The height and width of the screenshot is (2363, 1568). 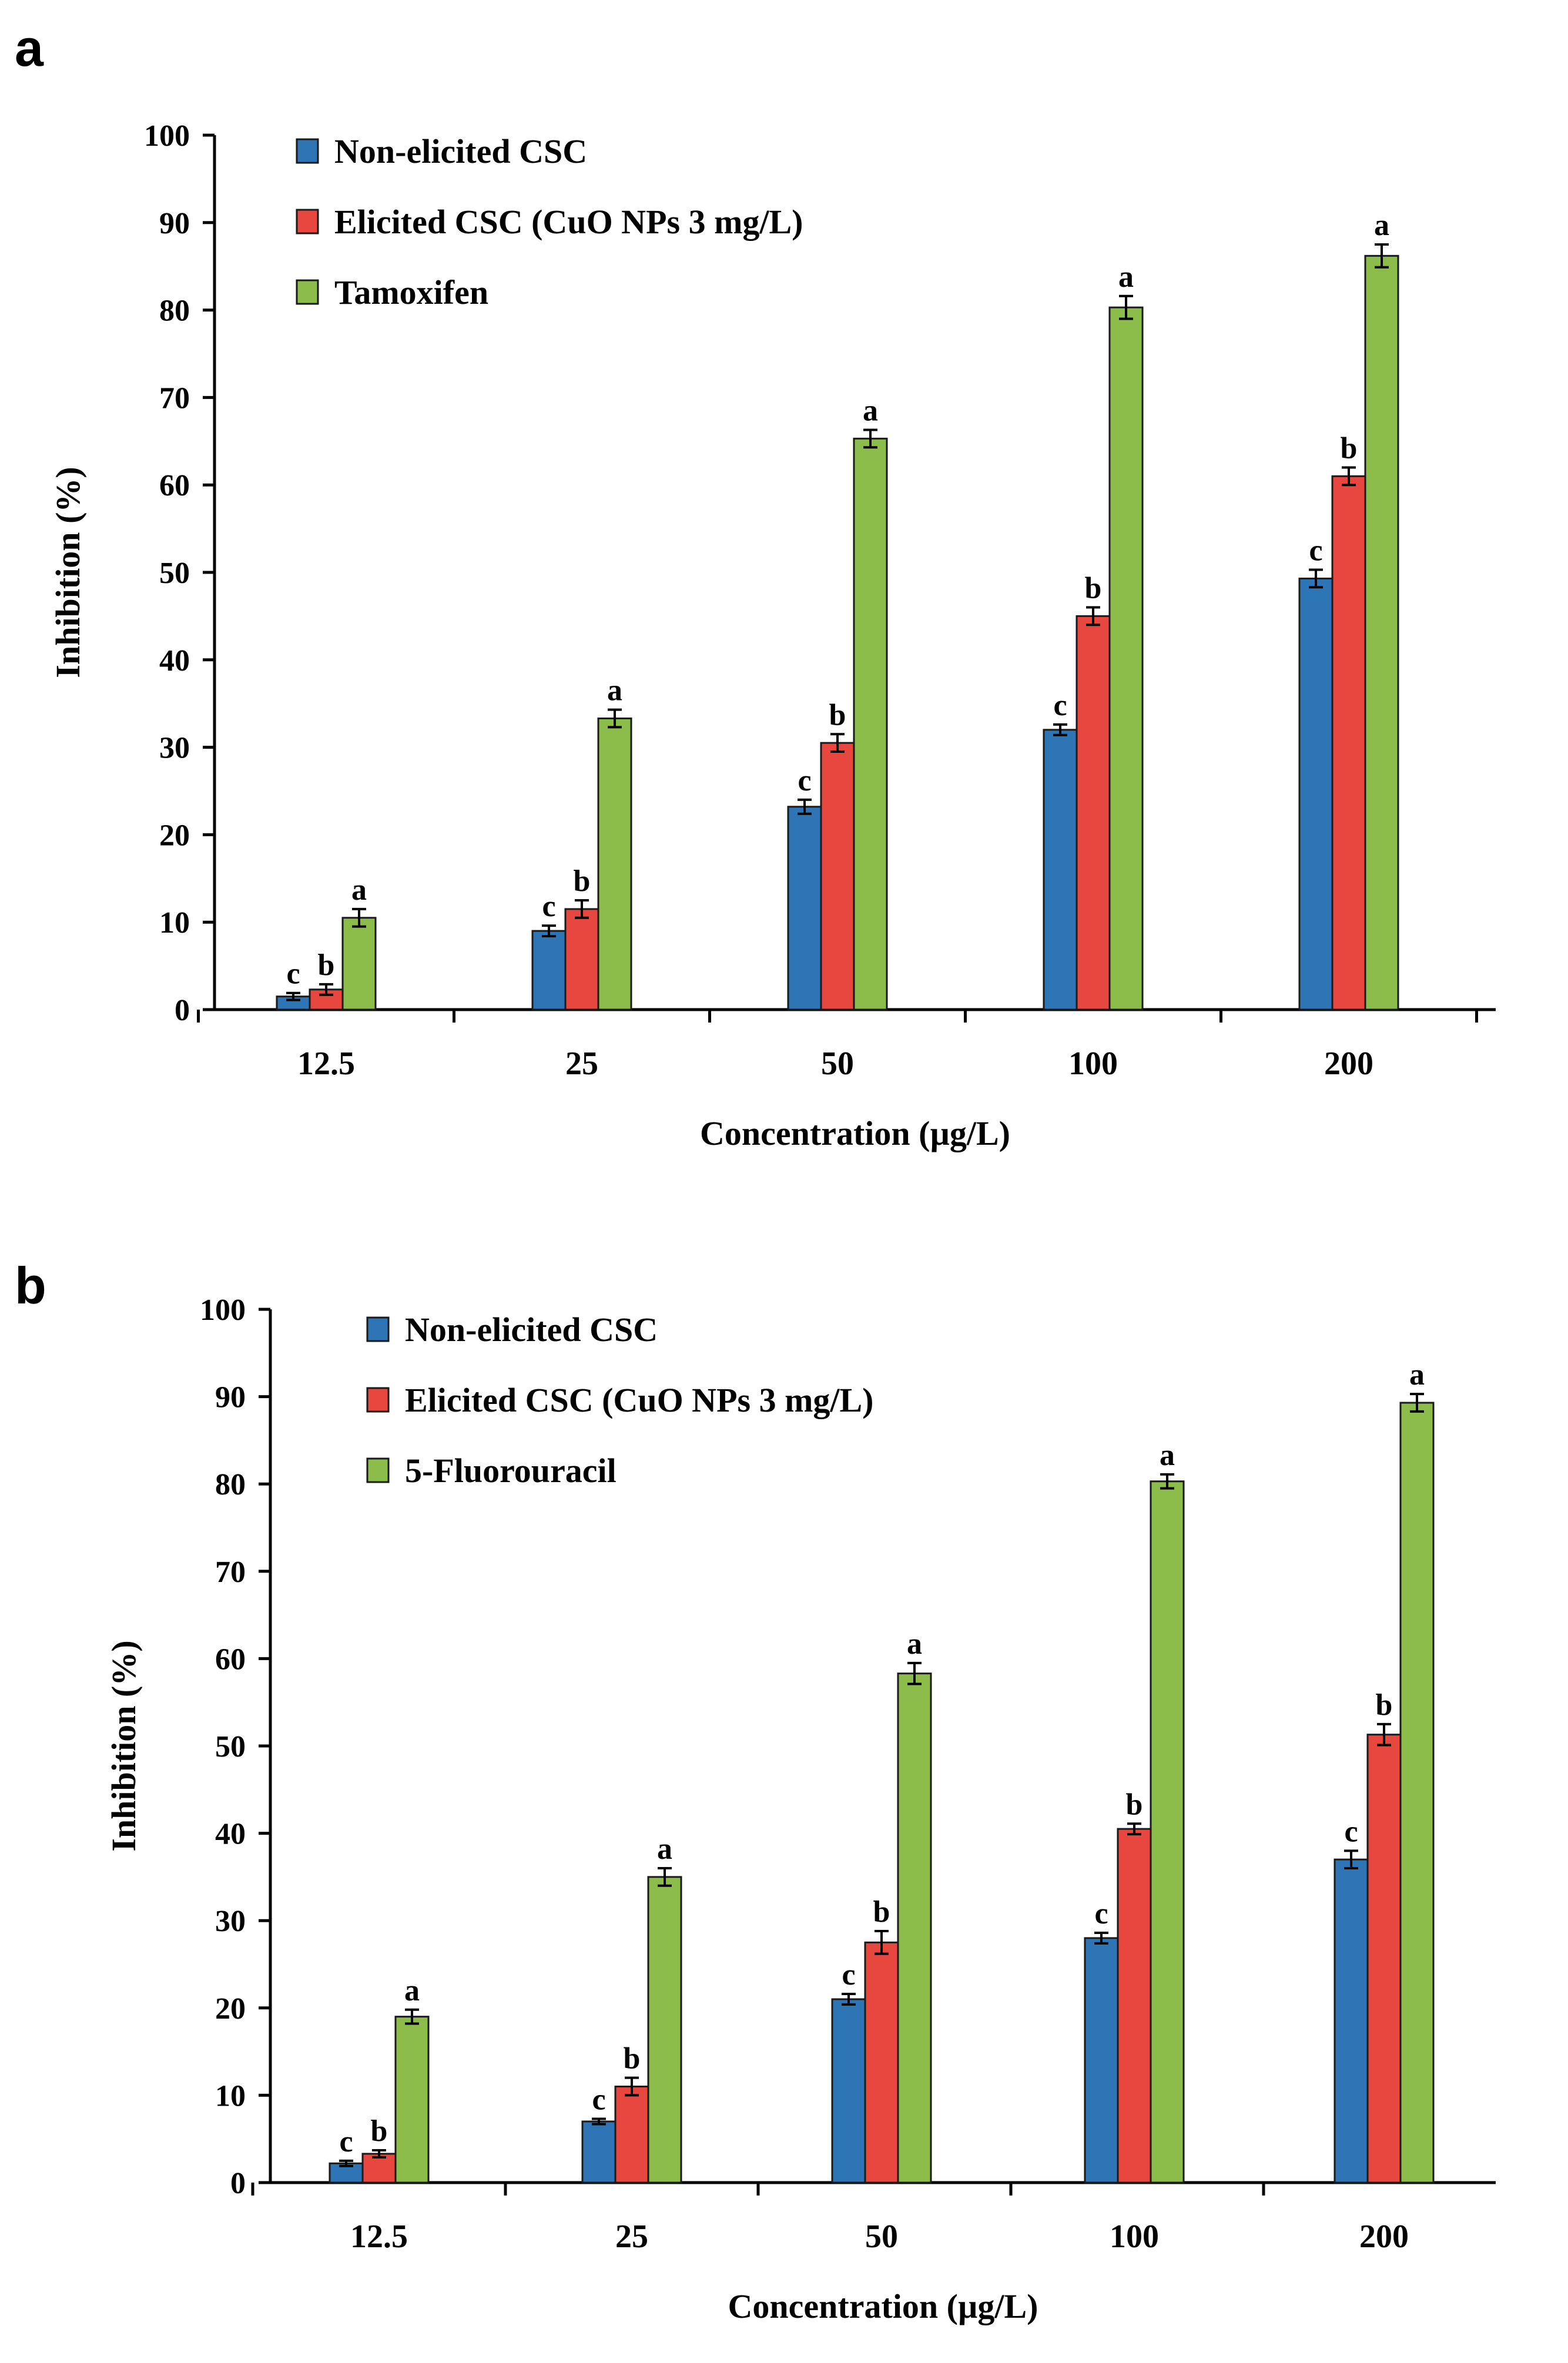 What do you see at coordinates (231, 1660) in the screenshot?
I see `y-tick-label: 60` at bounding box center [231, 1660].